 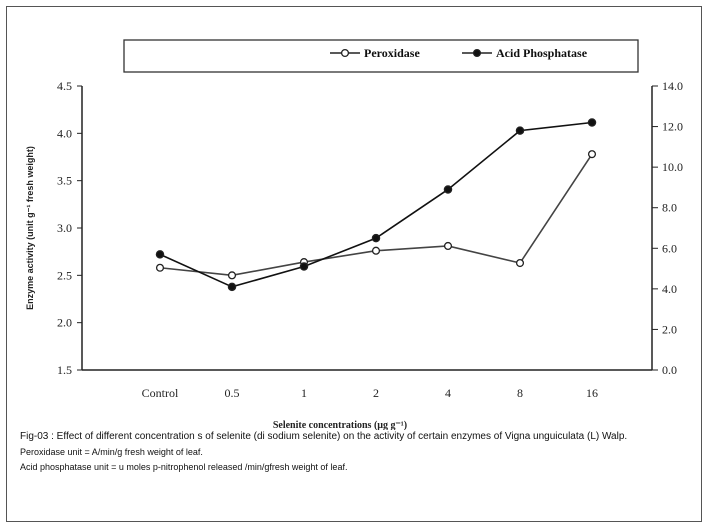 I want to click on right-y-tick-label: 6.0, so click(x=669, y=248).